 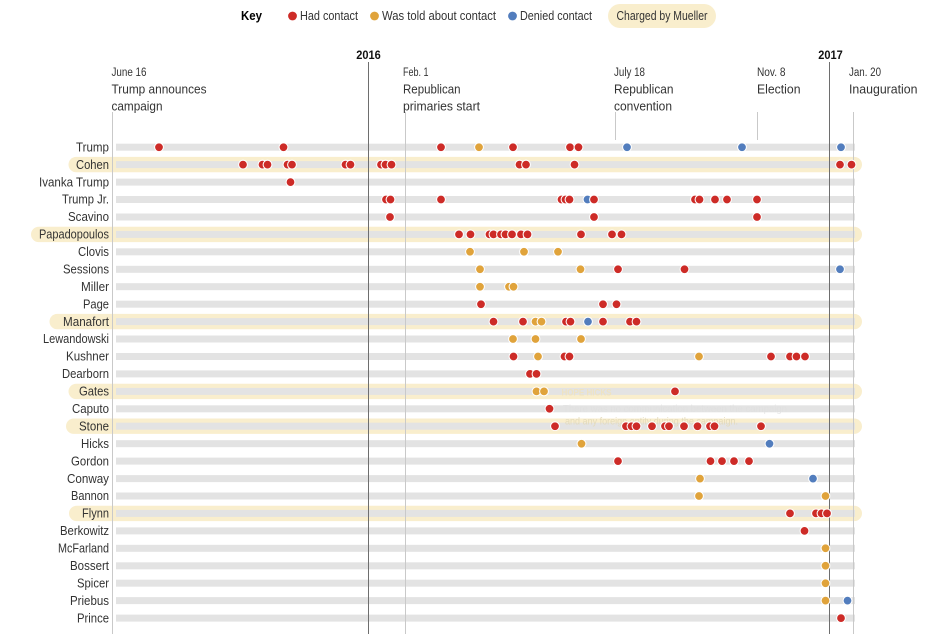 I want to click on svg-text: HOPE HICKS, so click(x=587, y=393).